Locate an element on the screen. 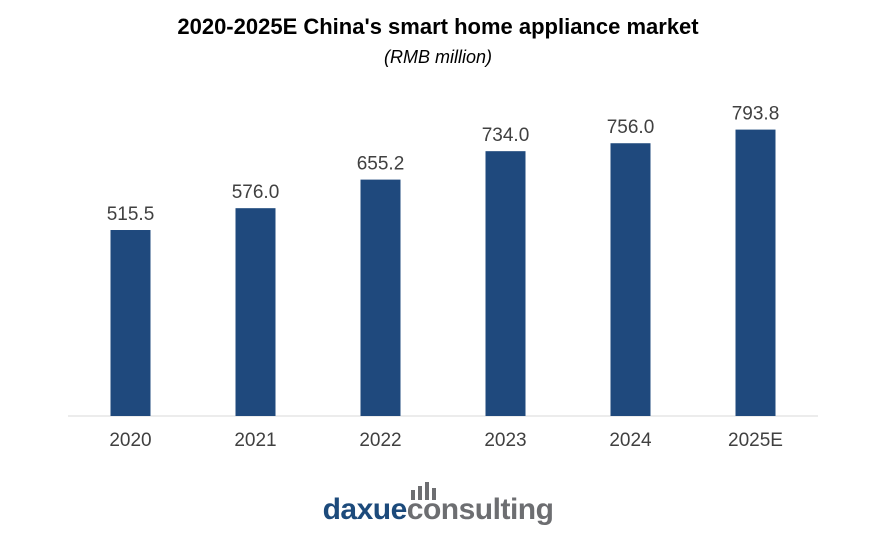  data-label-2020: 515.5 is located at coordinates (131, 214).